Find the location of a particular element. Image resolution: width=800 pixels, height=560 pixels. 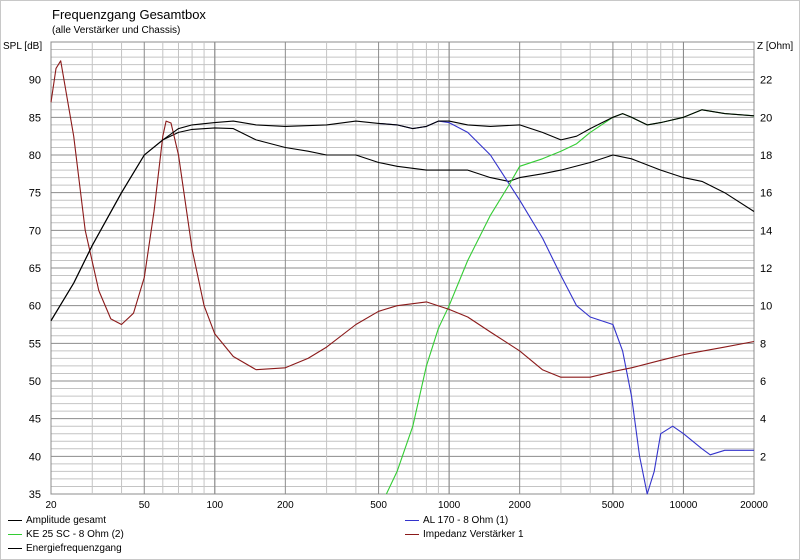

y-left-tick-label: 70 is located at coordinates (35, 231).